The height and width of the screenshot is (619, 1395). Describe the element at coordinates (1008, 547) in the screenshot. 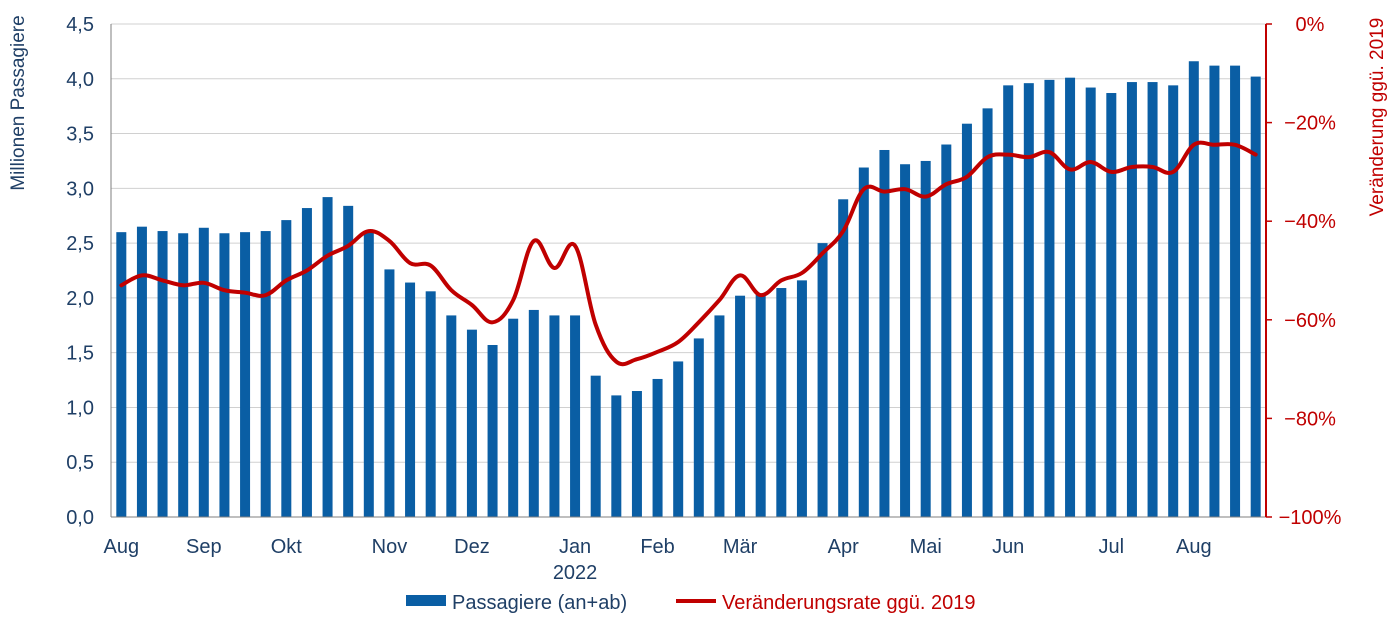

I see `x-tick-label: Jun` at that location.